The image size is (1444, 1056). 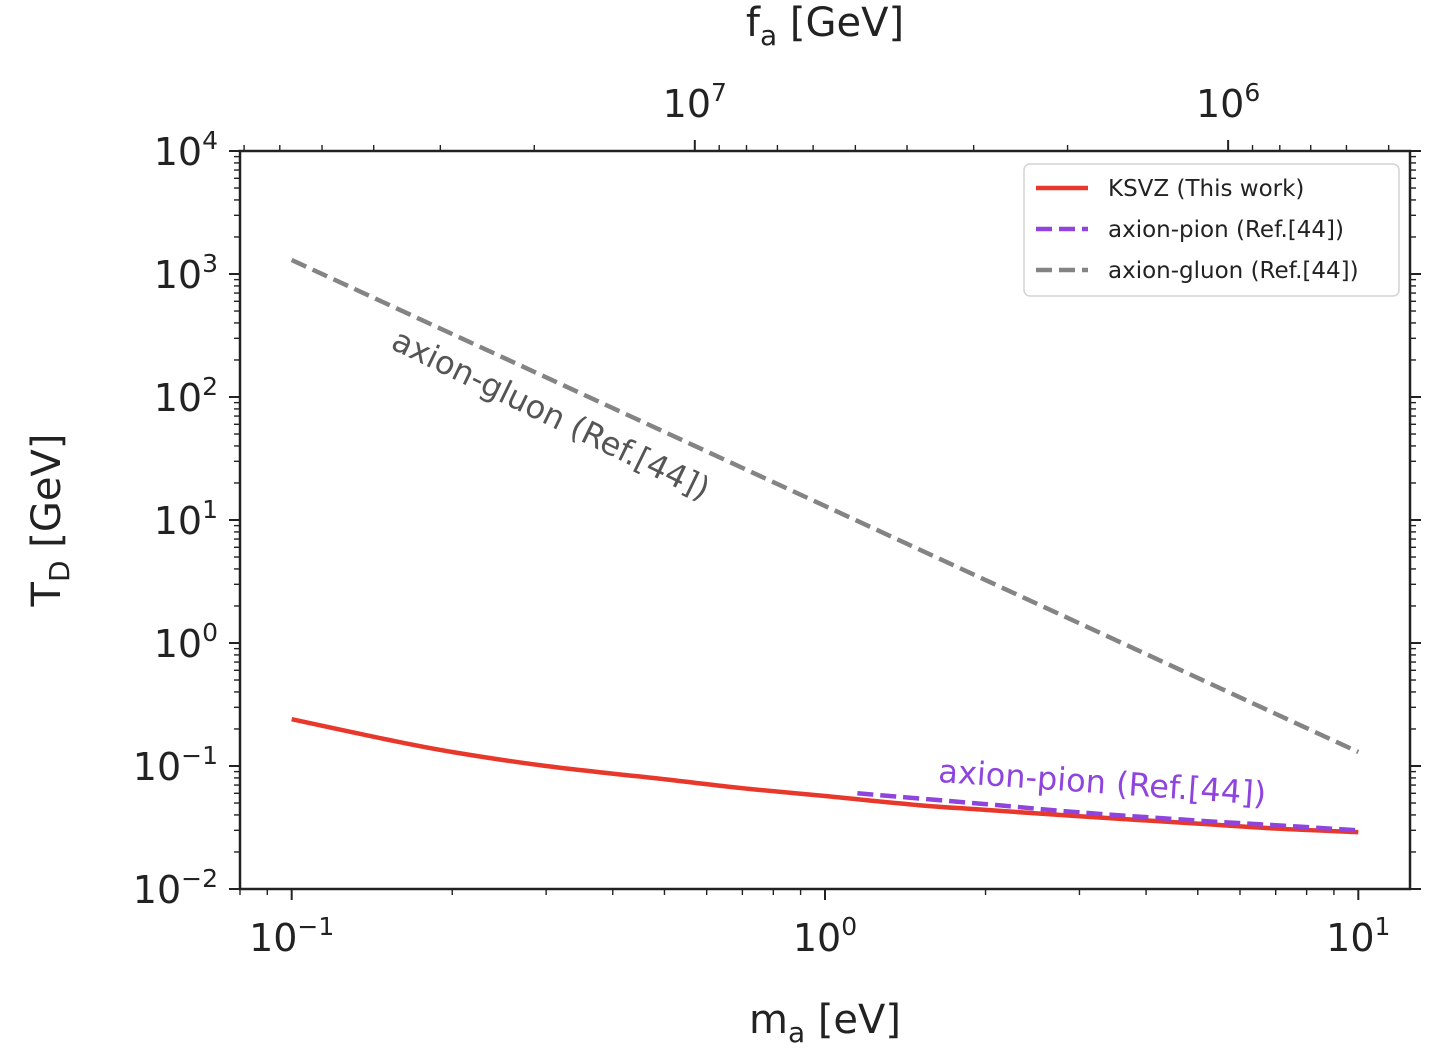 I want to click on x-axis-label: ma [eV], so click(x=825, y=1023).